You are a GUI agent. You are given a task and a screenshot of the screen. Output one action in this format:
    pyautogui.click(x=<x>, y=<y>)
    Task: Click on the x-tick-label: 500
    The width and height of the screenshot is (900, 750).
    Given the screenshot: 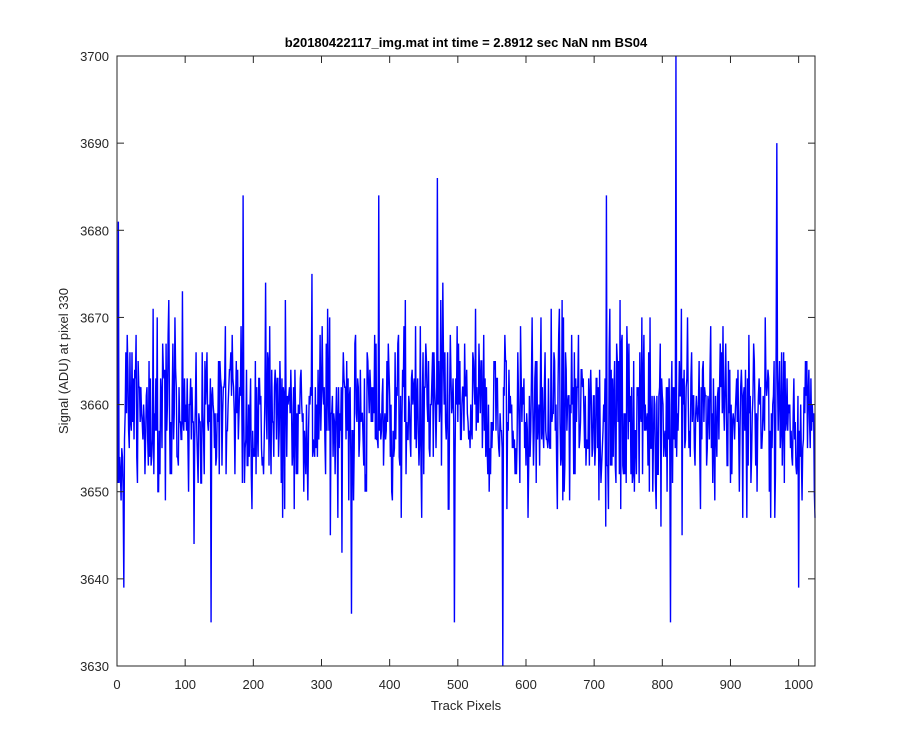 What is the action you would take?
    pyautogui.click(x=458, y=684)
    